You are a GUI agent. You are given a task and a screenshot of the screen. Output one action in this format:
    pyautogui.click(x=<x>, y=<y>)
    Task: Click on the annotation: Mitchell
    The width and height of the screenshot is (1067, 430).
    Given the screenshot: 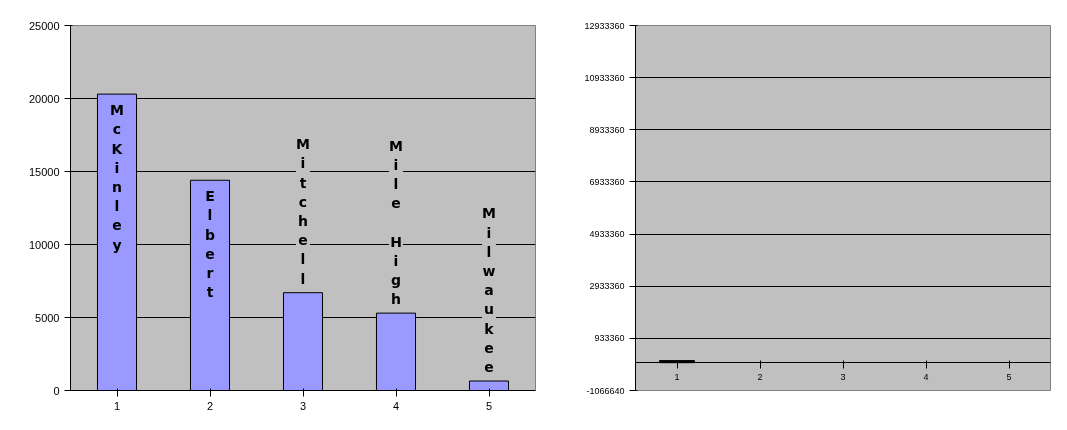 What is the action you would take?
    pyautogui.click(x=303, y=211)
    